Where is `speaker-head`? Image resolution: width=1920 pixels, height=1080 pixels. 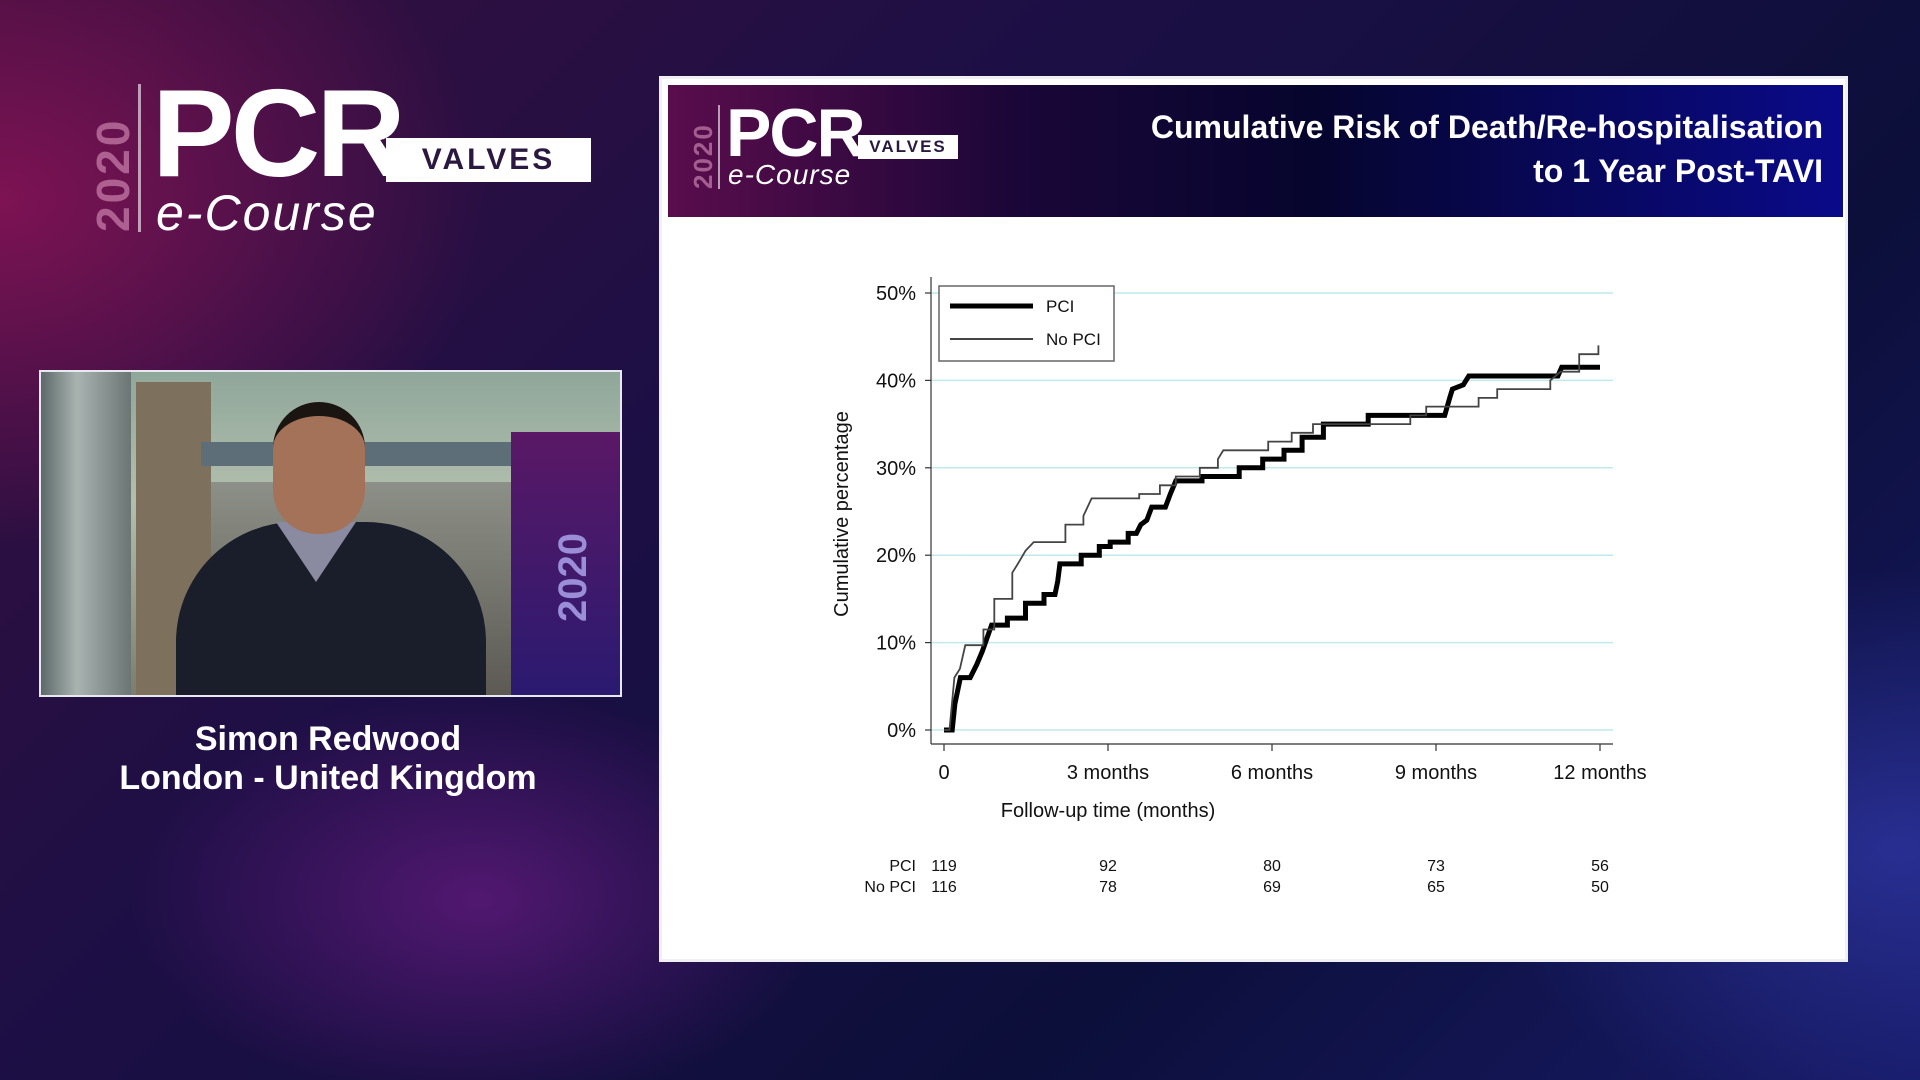
speaker-head is located at coordinates (319, 468).